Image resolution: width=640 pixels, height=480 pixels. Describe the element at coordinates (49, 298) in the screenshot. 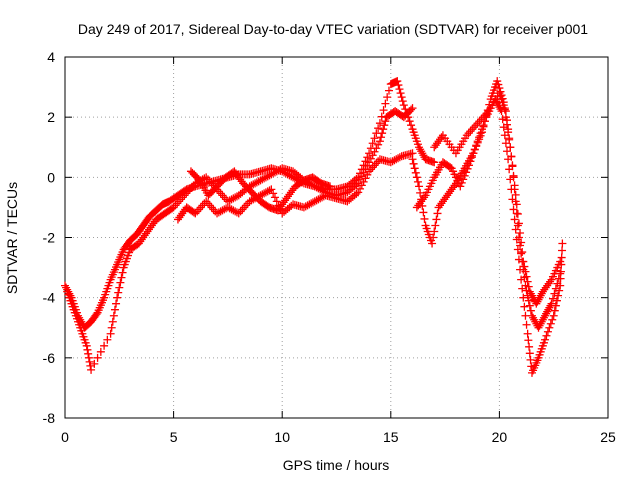

I see `y-tick-label: -4` at that location.